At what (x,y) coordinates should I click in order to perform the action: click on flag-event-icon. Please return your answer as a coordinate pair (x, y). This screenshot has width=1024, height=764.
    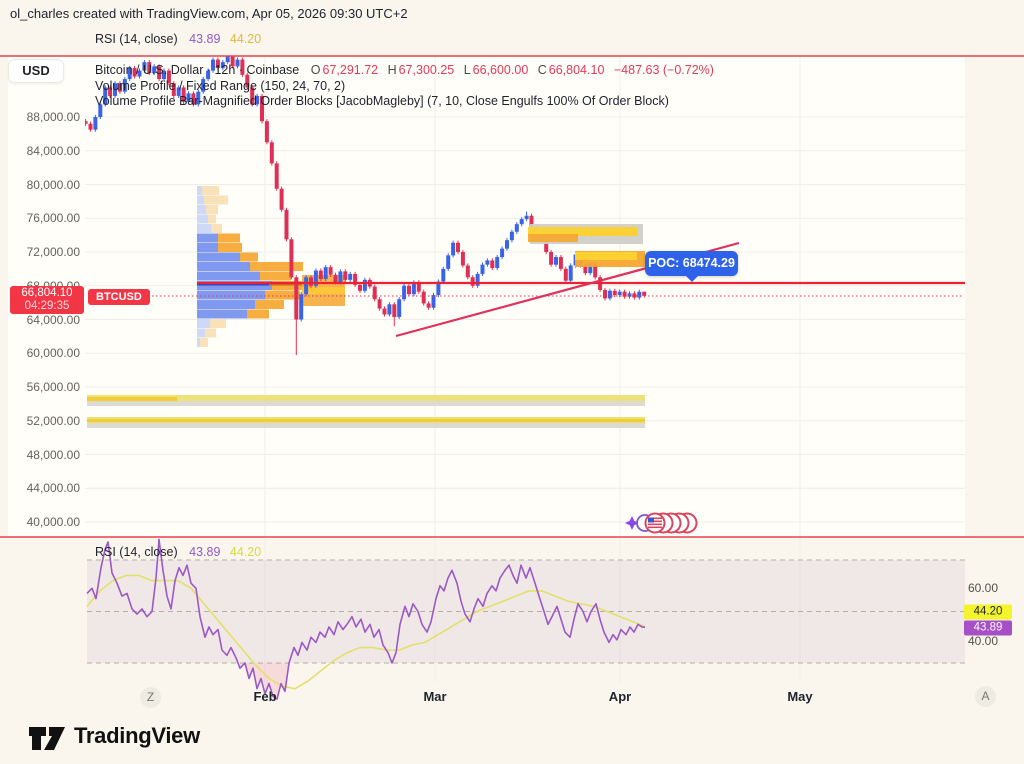
    Looking at the image, I should click on (655, 523).